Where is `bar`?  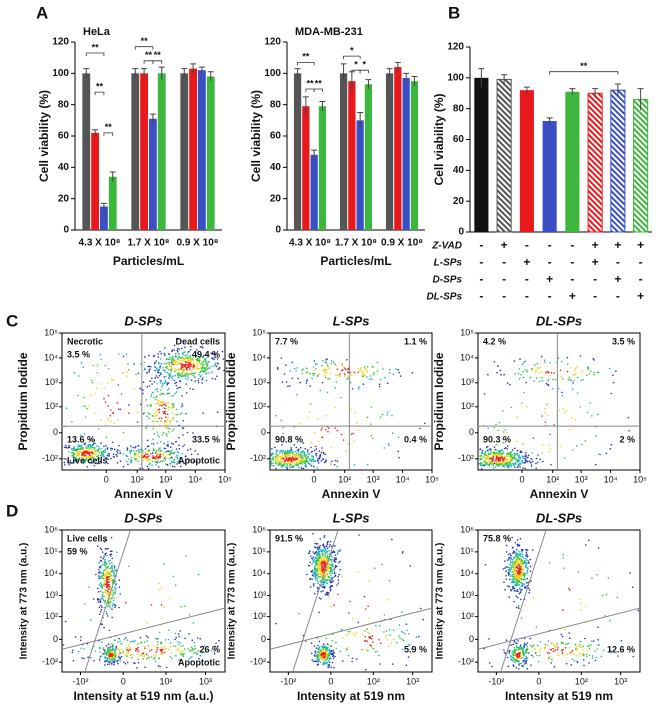
bar is located at coordinates (95, 181).